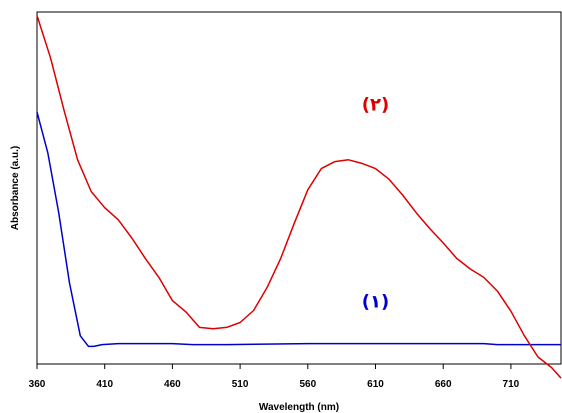 Image resolution: width=562 pixels, height=413 pixels. Describe the element at coordinates (15, 188) in the screenshot. I see `y-axis-title: Absorbance (a.u.)` at that location.